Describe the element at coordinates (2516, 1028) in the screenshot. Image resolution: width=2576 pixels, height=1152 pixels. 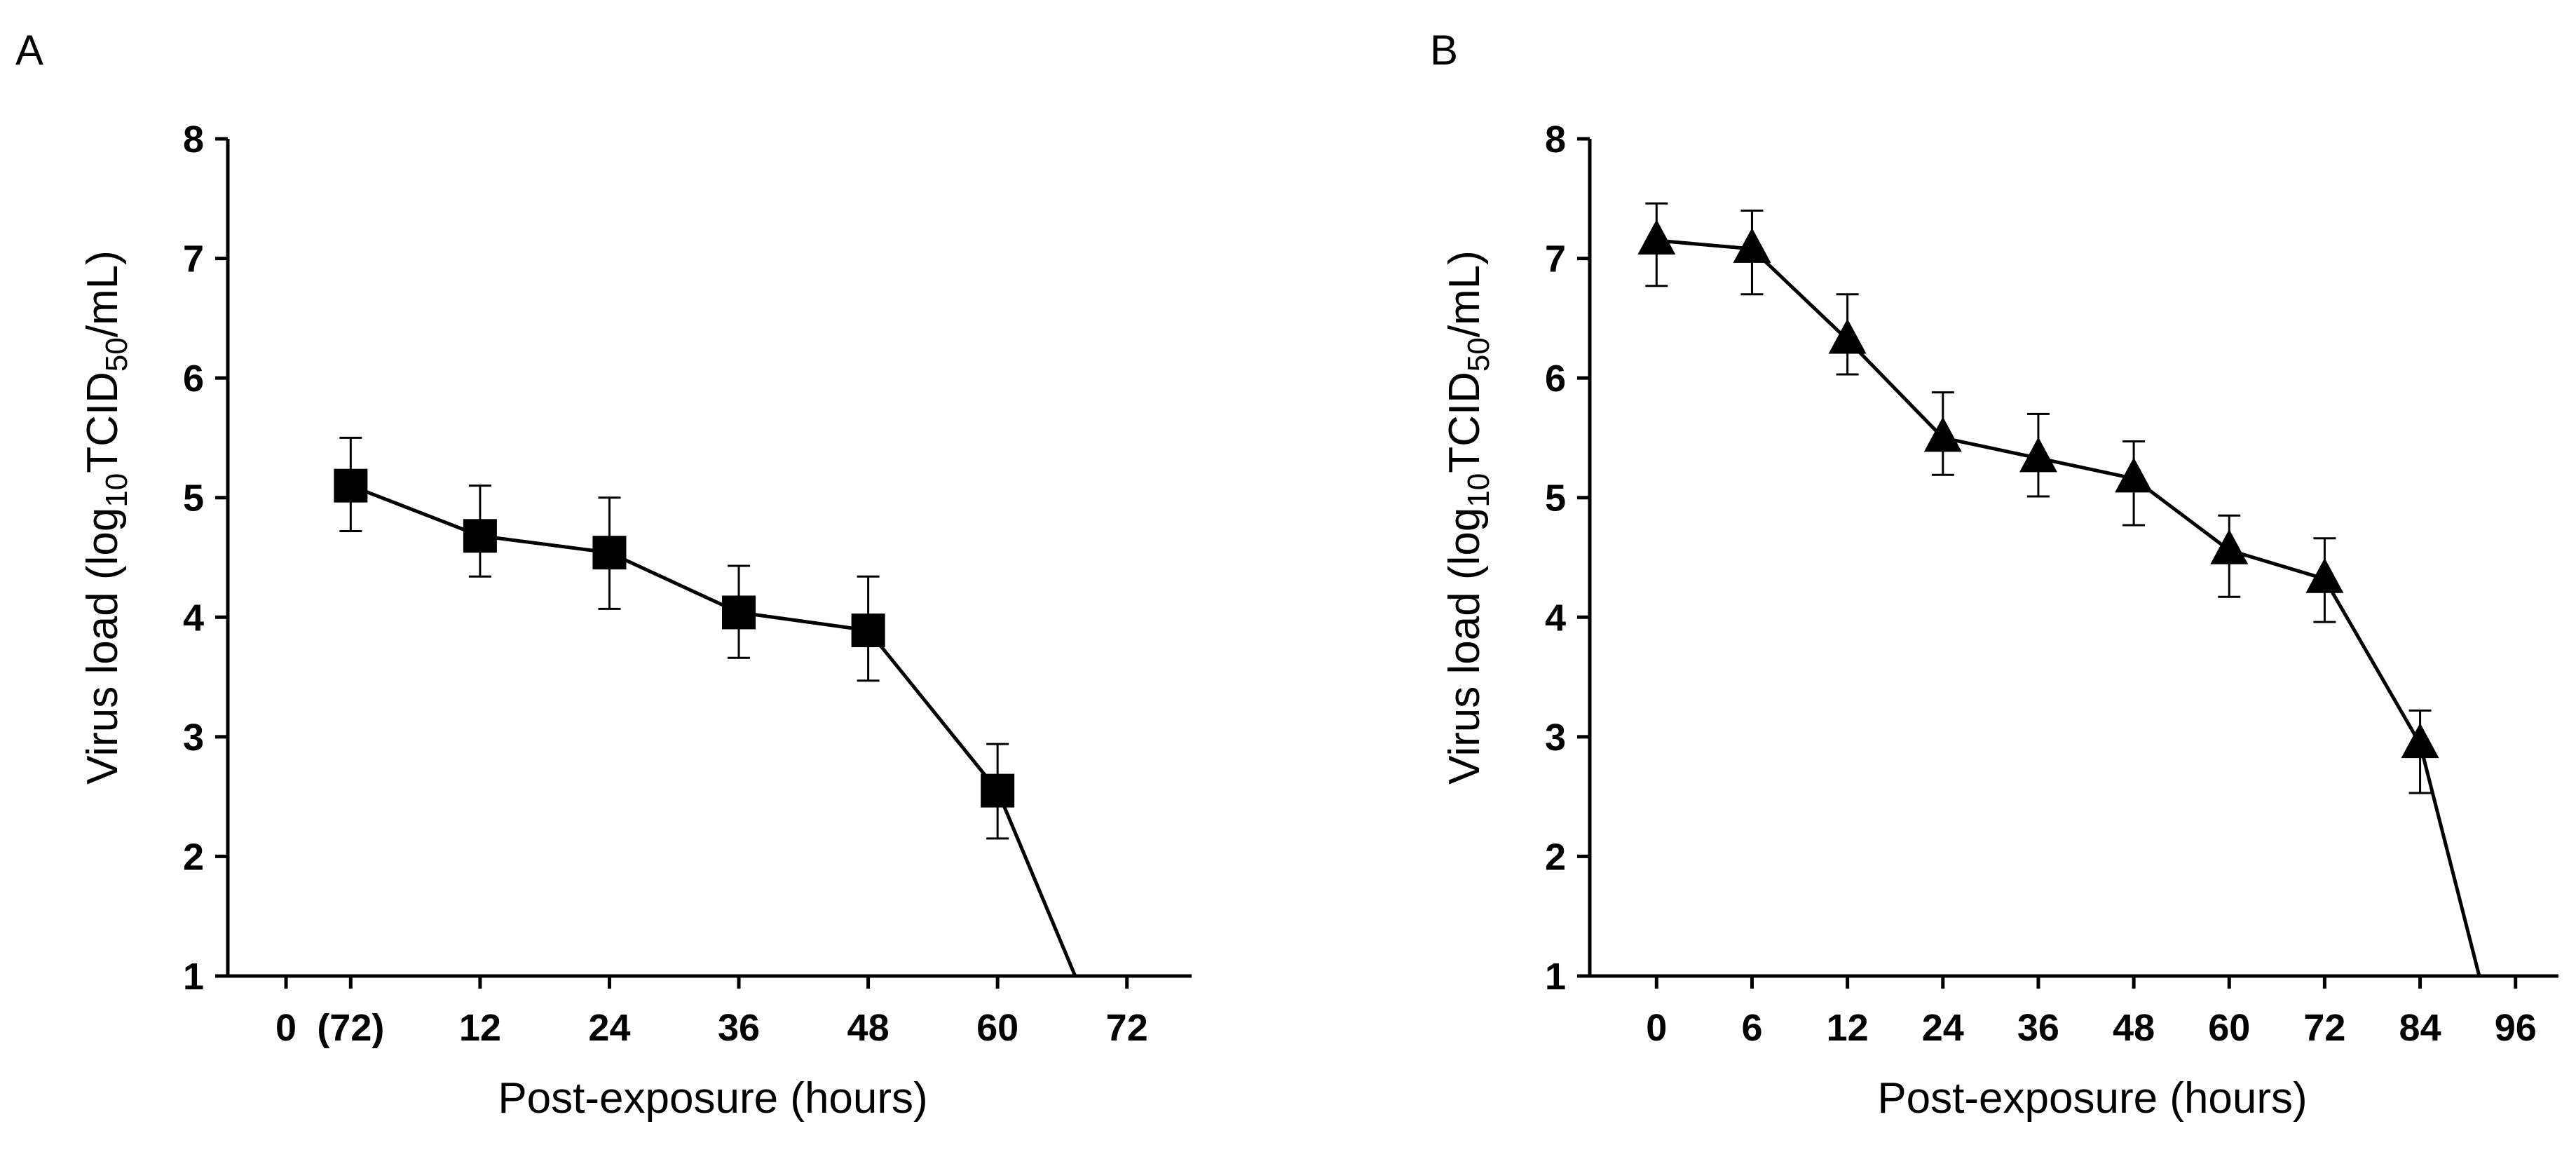
I see `x-tick-label-b: 96` at that location.